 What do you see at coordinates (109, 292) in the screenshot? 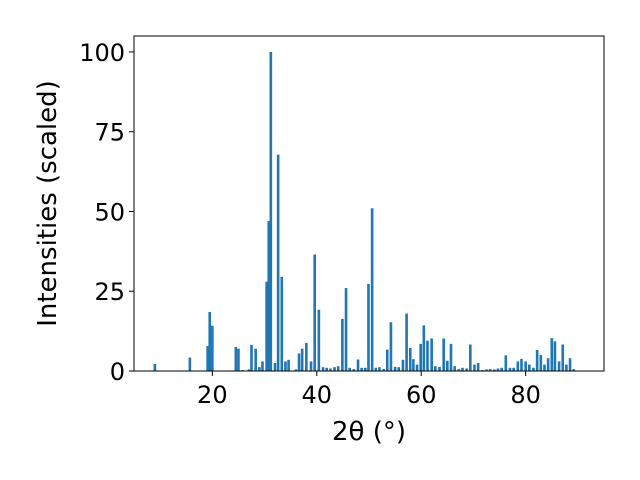
I see `y-tick-label: 25` at bounding box center [109, 292].